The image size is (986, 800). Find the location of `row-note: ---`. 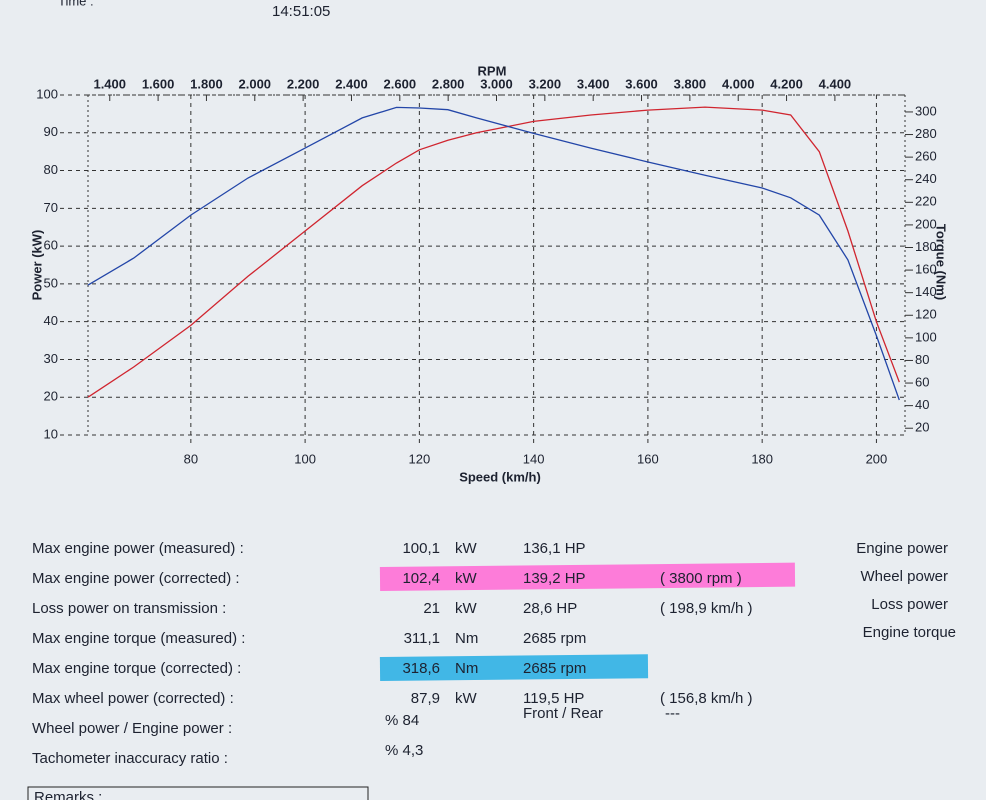

row-note: --- is located at coordinates (672, 713).